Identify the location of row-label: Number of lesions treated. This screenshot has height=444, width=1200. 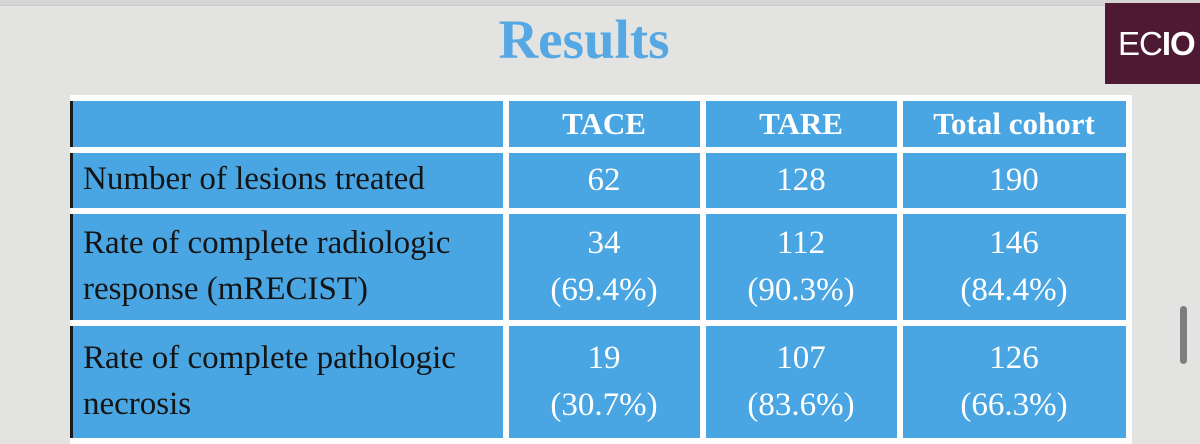
(289, 180).